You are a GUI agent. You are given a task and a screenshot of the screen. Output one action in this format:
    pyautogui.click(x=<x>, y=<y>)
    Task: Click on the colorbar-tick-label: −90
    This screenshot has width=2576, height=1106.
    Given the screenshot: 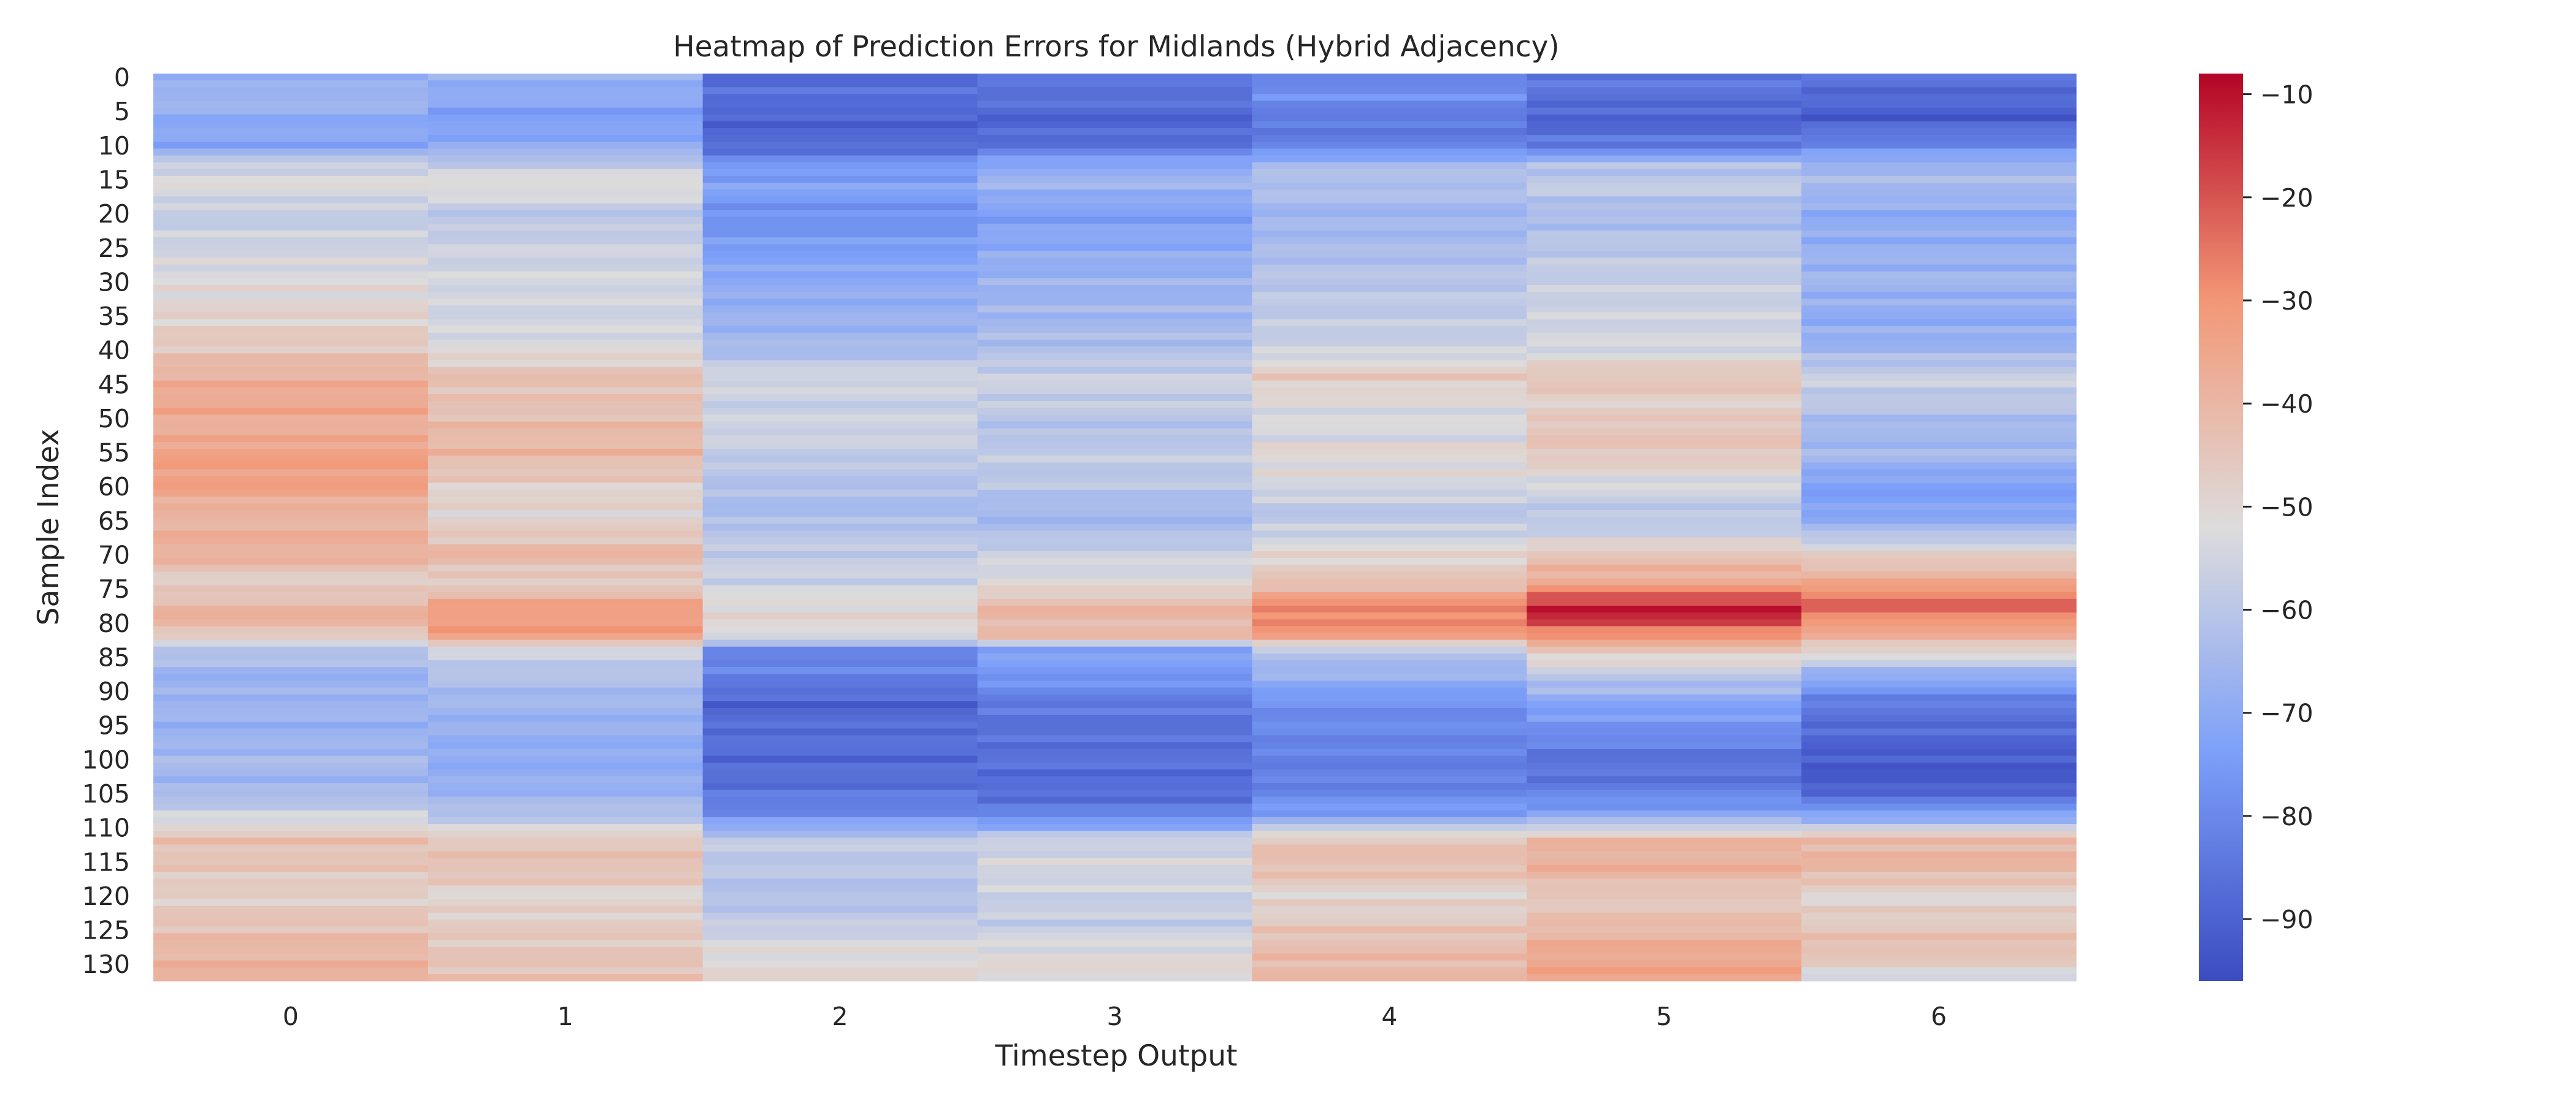 What is the action you would take?
    pyautogui.click(x=2286, y=919)
    